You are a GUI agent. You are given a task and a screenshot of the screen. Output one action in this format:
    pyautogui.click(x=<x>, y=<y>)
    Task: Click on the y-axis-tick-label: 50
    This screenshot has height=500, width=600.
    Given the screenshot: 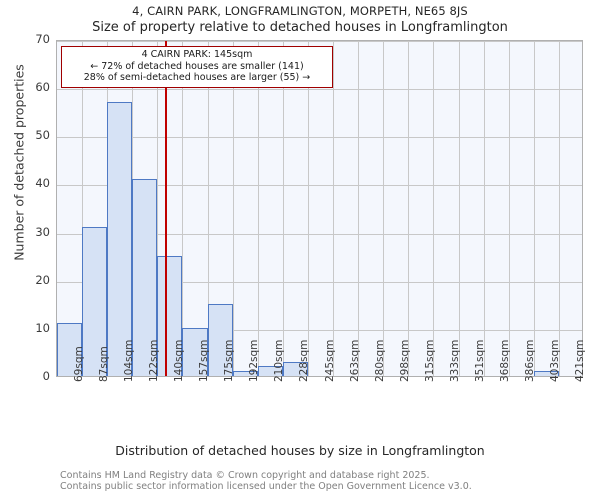 What is the action you would take?
    pyautogui.click(x=42, y=135)
    